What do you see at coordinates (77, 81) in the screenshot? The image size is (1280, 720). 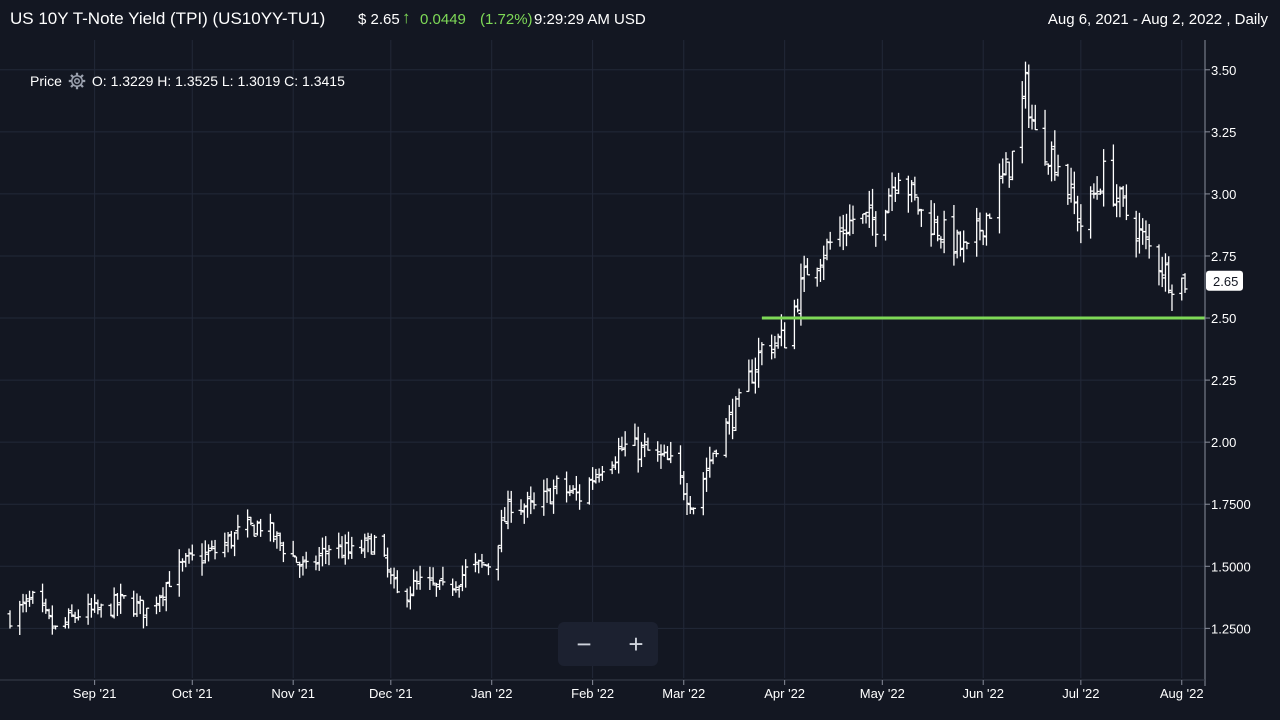 I see `gear-icon` at bounding box center [77, 81].